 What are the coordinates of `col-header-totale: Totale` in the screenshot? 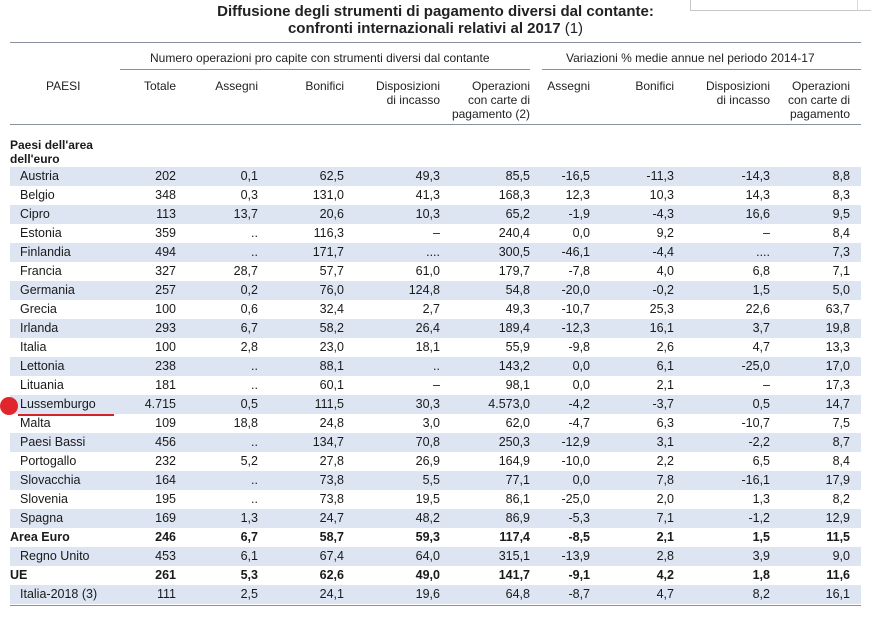 It's located at (159, 86).